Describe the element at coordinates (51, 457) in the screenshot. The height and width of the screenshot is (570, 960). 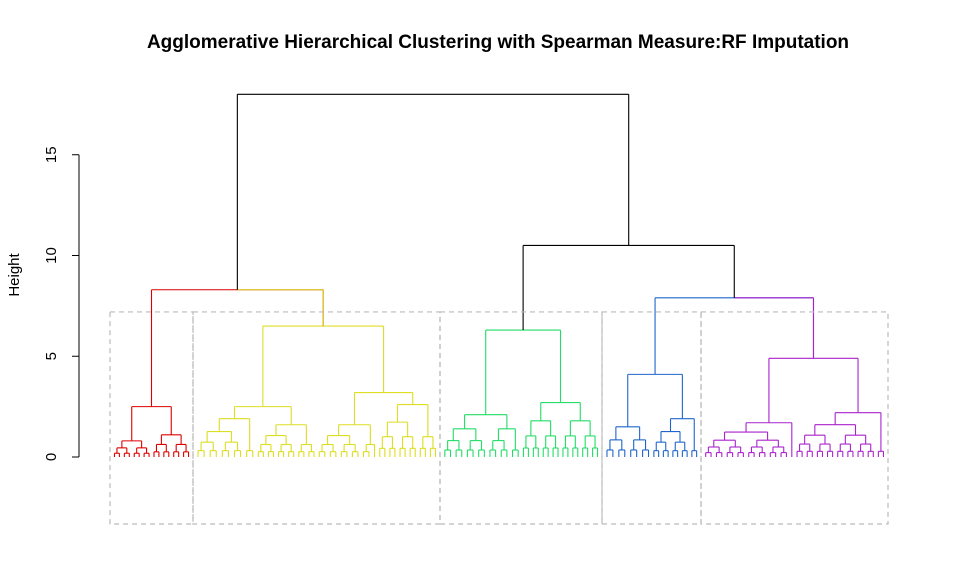
I see `y-tick-label: 0` at that location.